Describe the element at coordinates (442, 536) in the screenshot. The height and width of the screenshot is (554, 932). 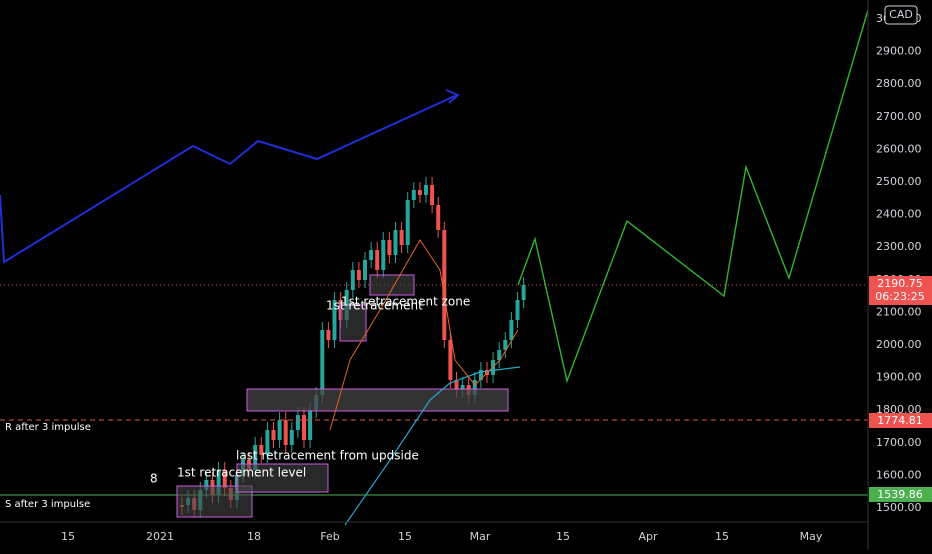
I see `time-ticks: 15 2021 18 Feb 15 Mar 15 Apr 15 May` at that location.